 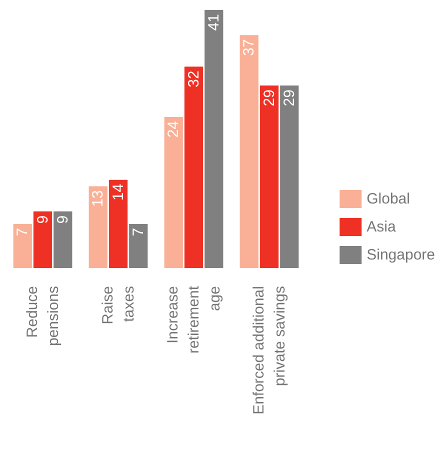 What do you see at coordinates (381, 227) in the screenshot?
I see `legend-label: Asia` at bounding box center [381, 227].